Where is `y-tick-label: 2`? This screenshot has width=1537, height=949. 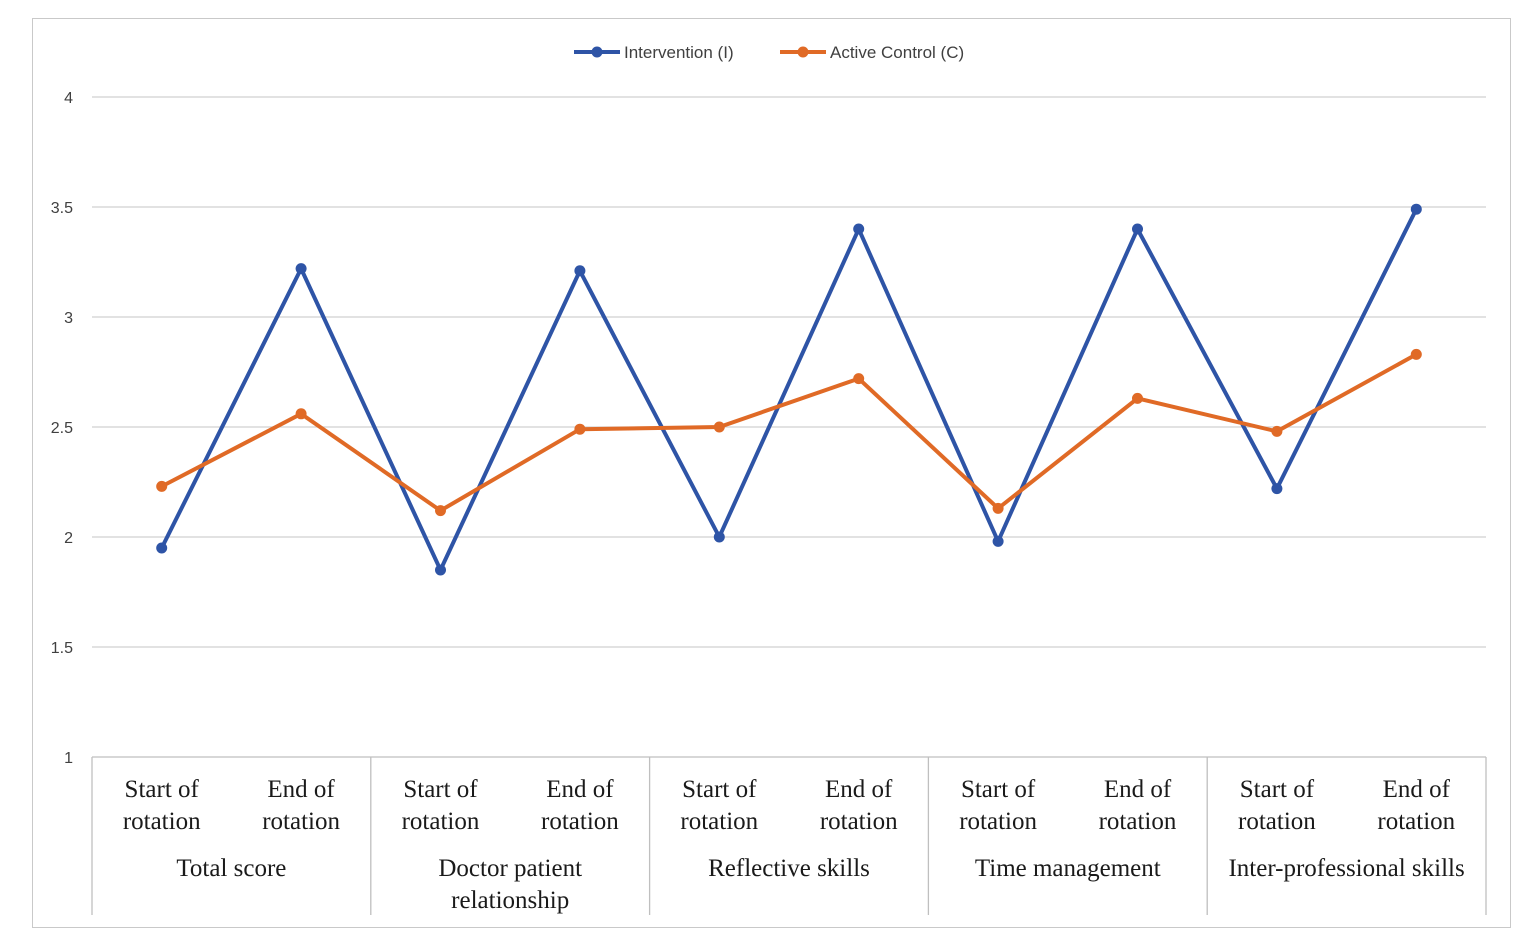 y-tick-label: 2 is located at coordinates (68, 538).